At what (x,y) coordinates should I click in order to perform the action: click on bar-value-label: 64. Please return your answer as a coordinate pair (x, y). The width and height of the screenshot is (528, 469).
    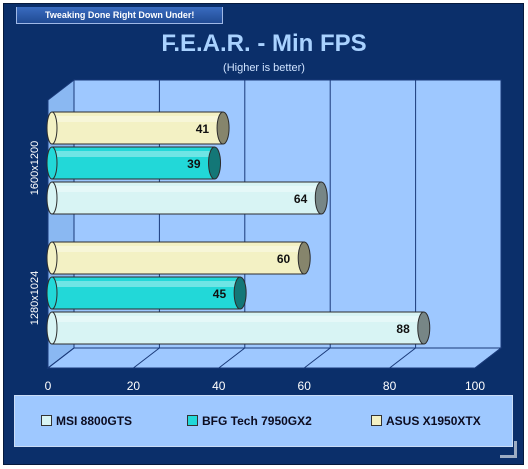
    Looking at the image, I should click on (301, 199).